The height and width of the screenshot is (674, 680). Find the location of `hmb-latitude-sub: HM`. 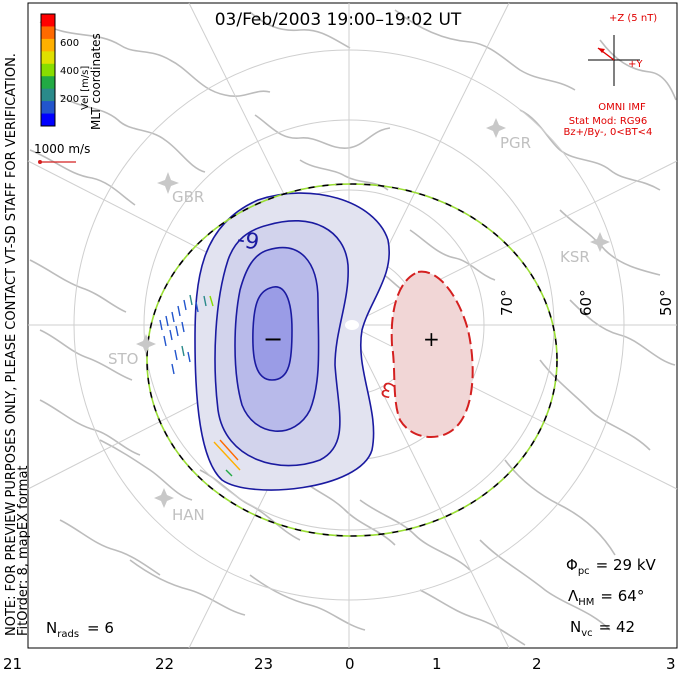

hmb-latitude-sub: HM is located at coordinates (586, 602).